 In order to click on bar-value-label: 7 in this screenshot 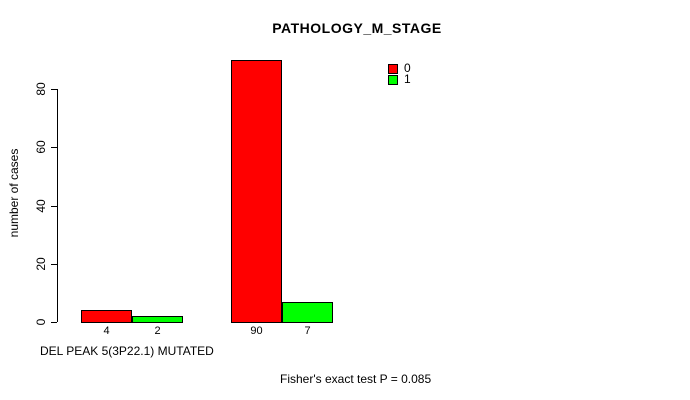, I will do `click(307, 331)`.